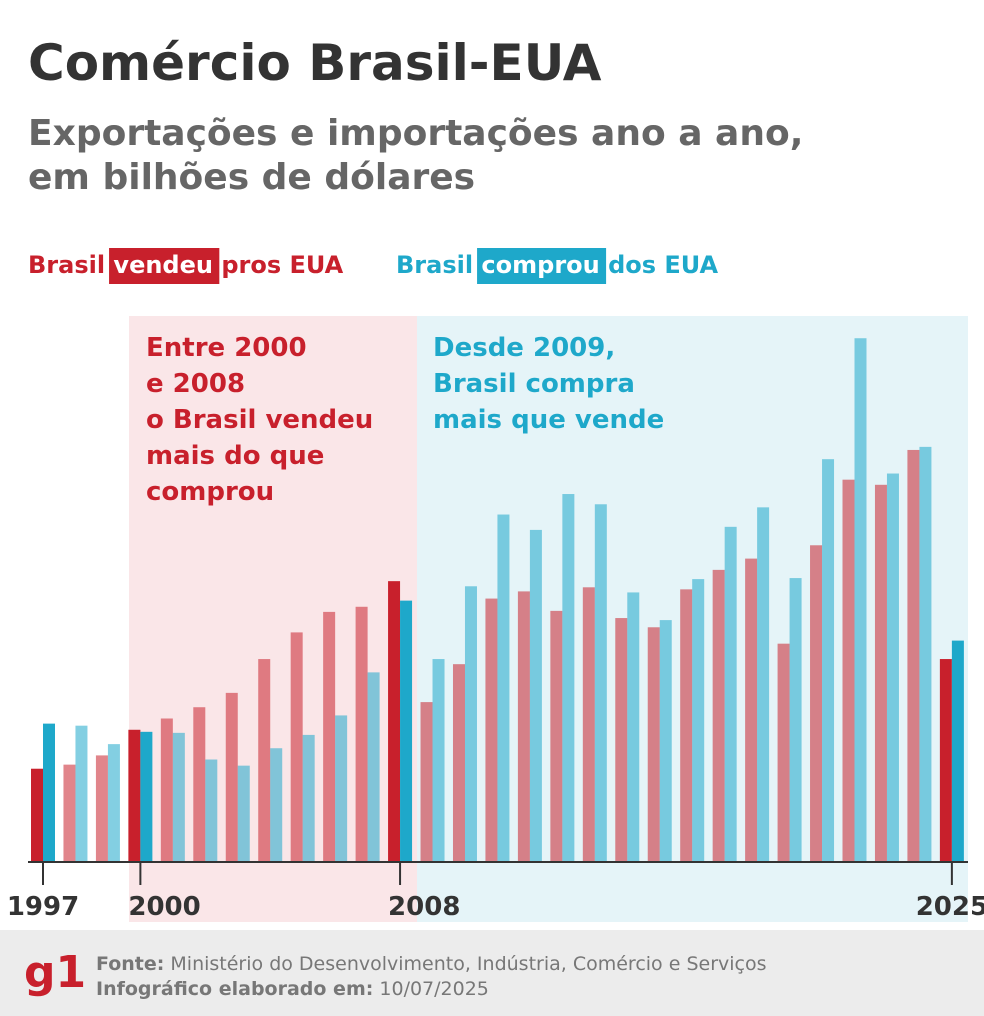 This screenshot has height=1016, width=984. I want to click on x-tick-label: 1997, so click(43, 907).